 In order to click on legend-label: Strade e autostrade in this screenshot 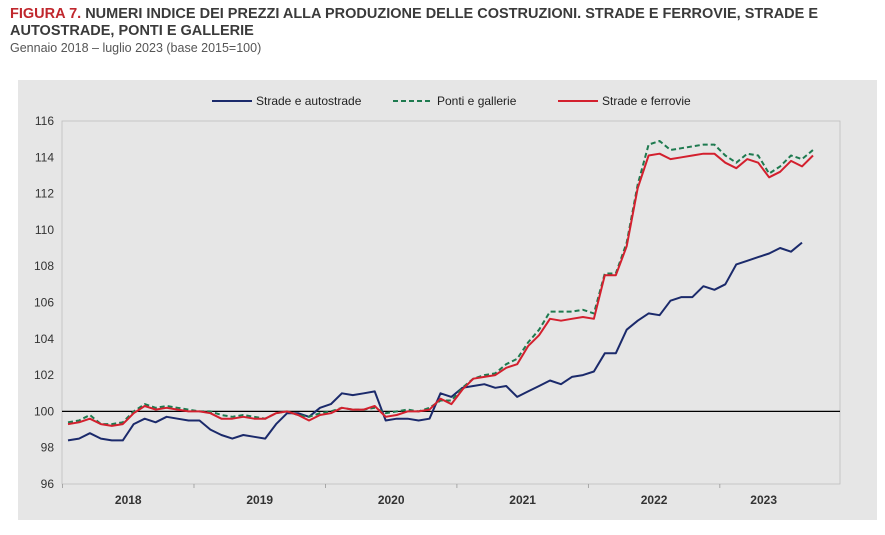, I will do `click(309, 101)`.